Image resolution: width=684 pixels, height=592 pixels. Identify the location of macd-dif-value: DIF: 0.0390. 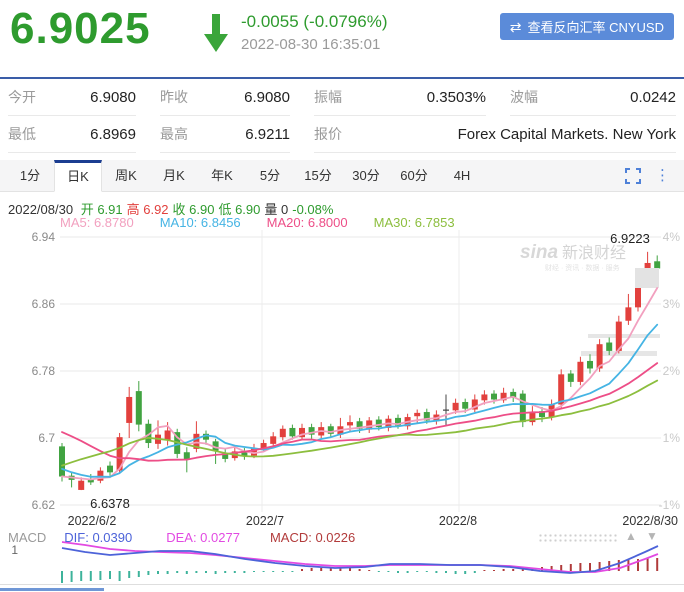
(98, 537).